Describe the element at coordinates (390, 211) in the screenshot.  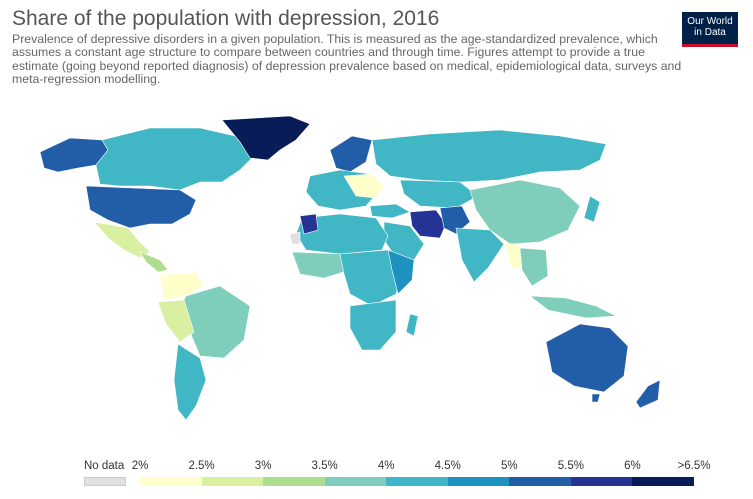
I see `region-turkey` at that location.